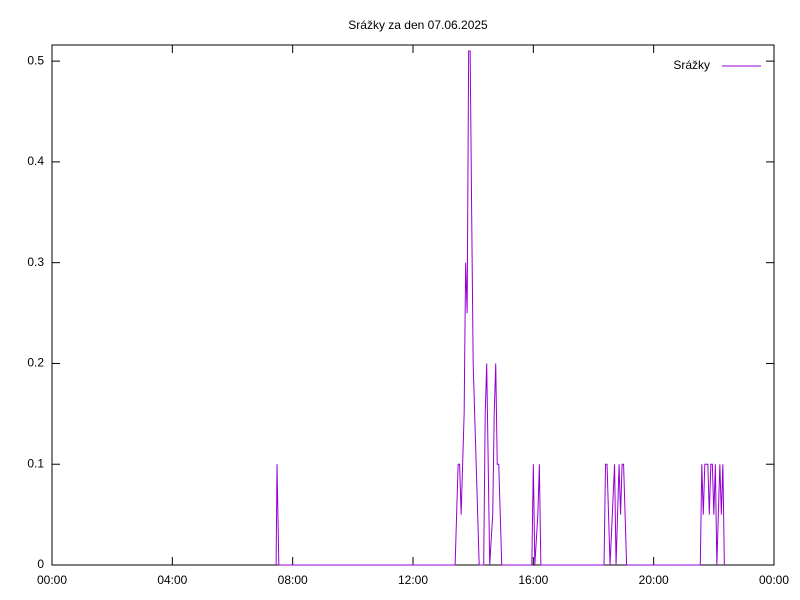  Describe the element at coordinates (654, 580) in the screenshot. I see `x-tick-label: 20:00` at that location.